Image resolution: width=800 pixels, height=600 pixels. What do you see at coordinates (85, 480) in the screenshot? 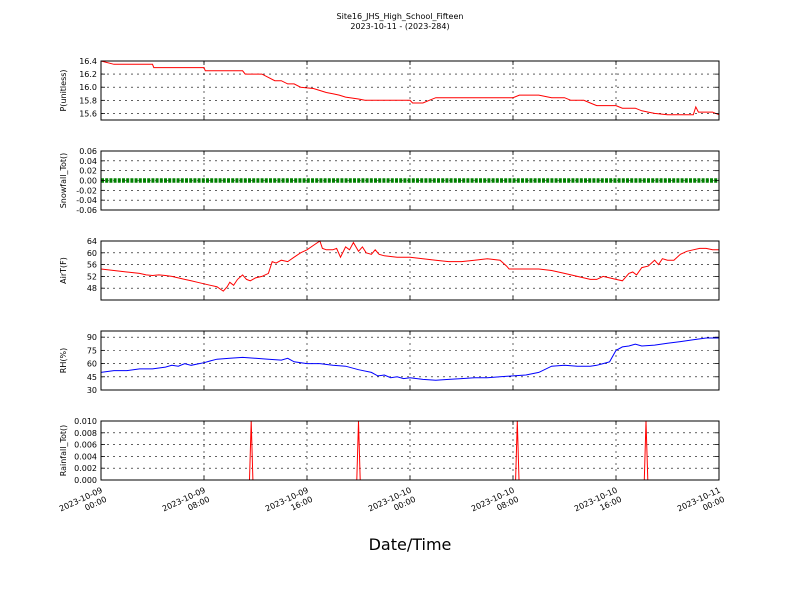
I see `y-tick-label: 0.000` at bounding box center [85, 480].